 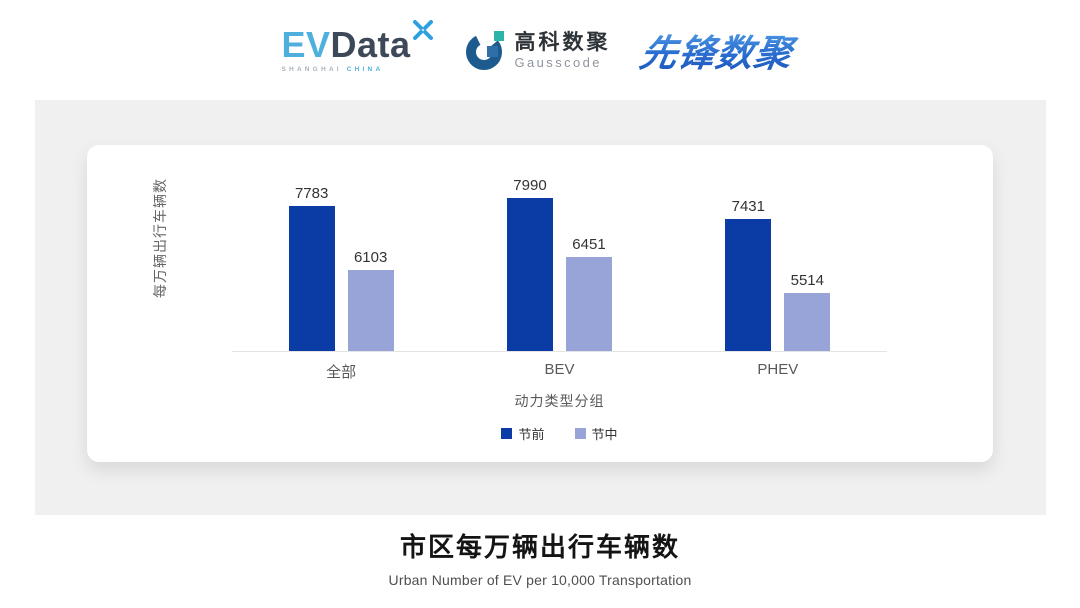 I want to click on gausscode-logo: 高科数聚 Gausscode, so click(x=537, y=50).